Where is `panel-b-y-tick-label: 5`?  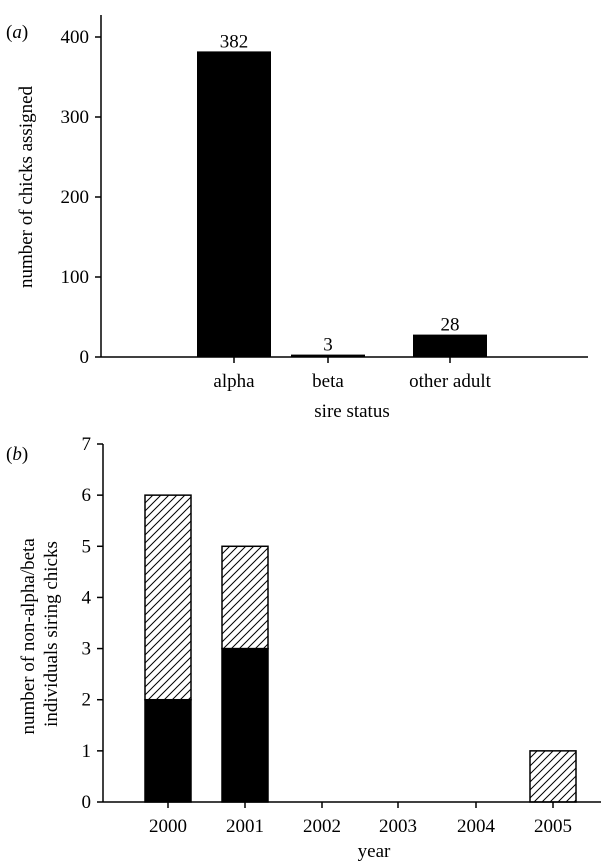
panel-b-y-tick-label: 5 is located at coordinates (87, 546).